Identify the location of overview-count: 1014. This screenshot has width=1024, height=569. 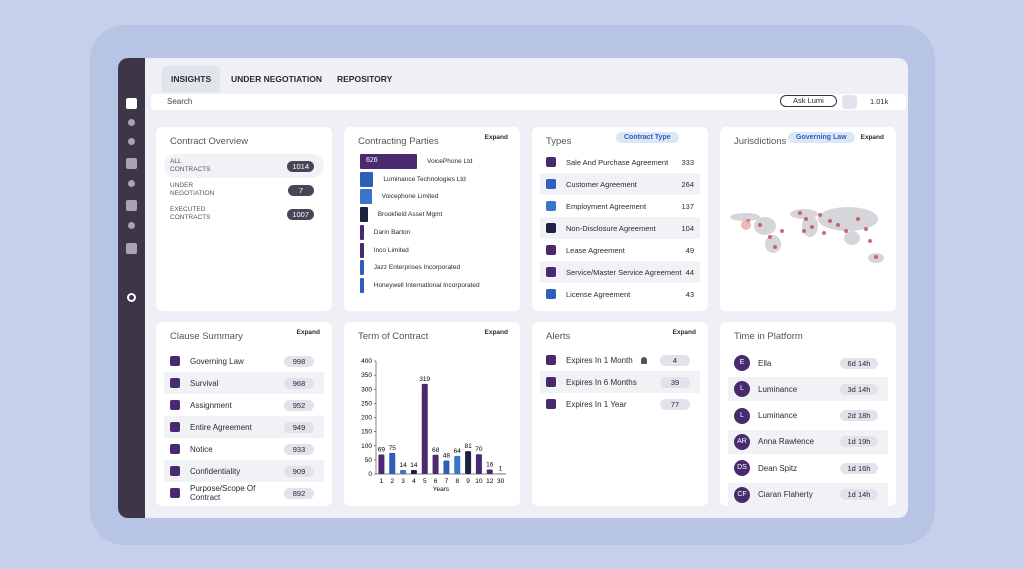
(300, 166).